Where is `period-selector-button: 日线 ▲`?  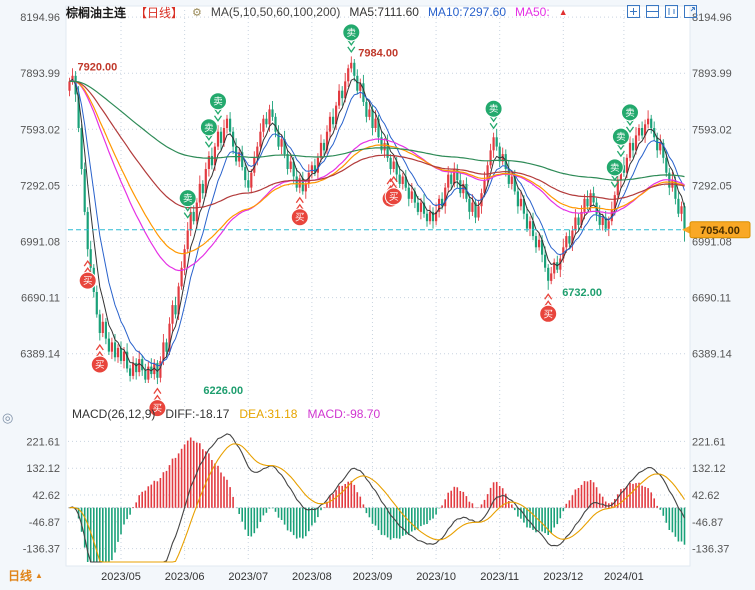
period-selector-button: 日线 ▲ is located at coordinates (25, 575).